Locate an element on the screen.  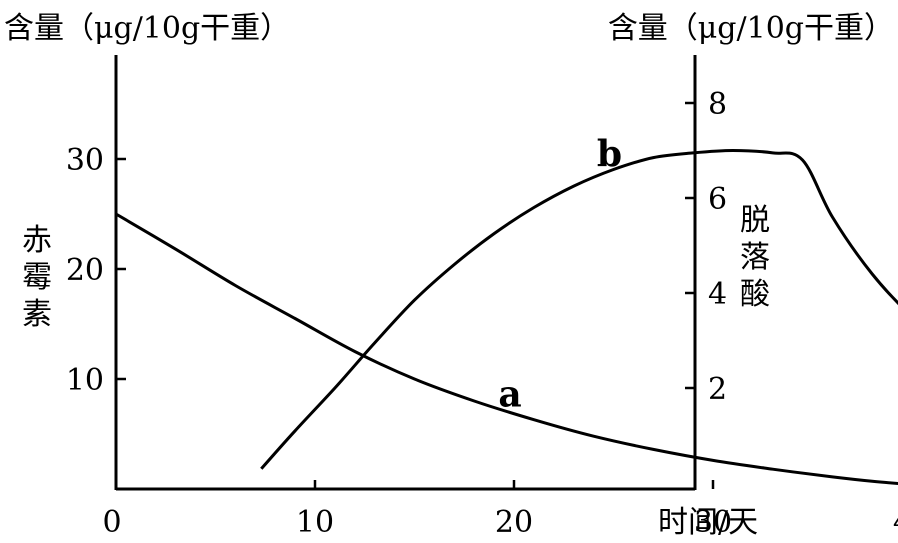
left-y-tick-label: 20 is located at coordinates (85, 270).